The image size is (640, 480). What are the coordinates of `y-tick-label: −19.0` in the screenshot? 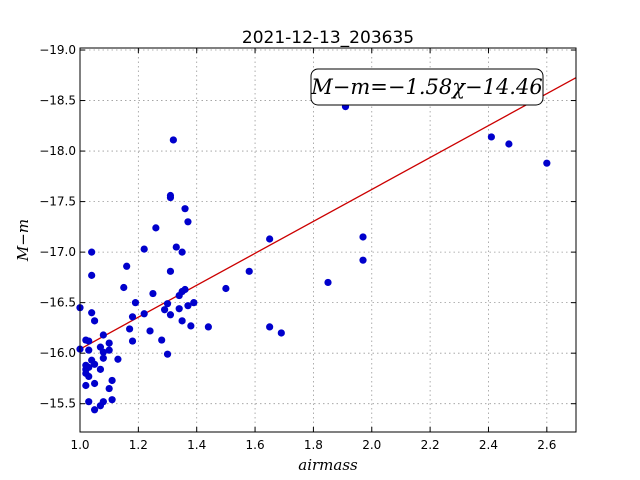 It's located at (57, 50).